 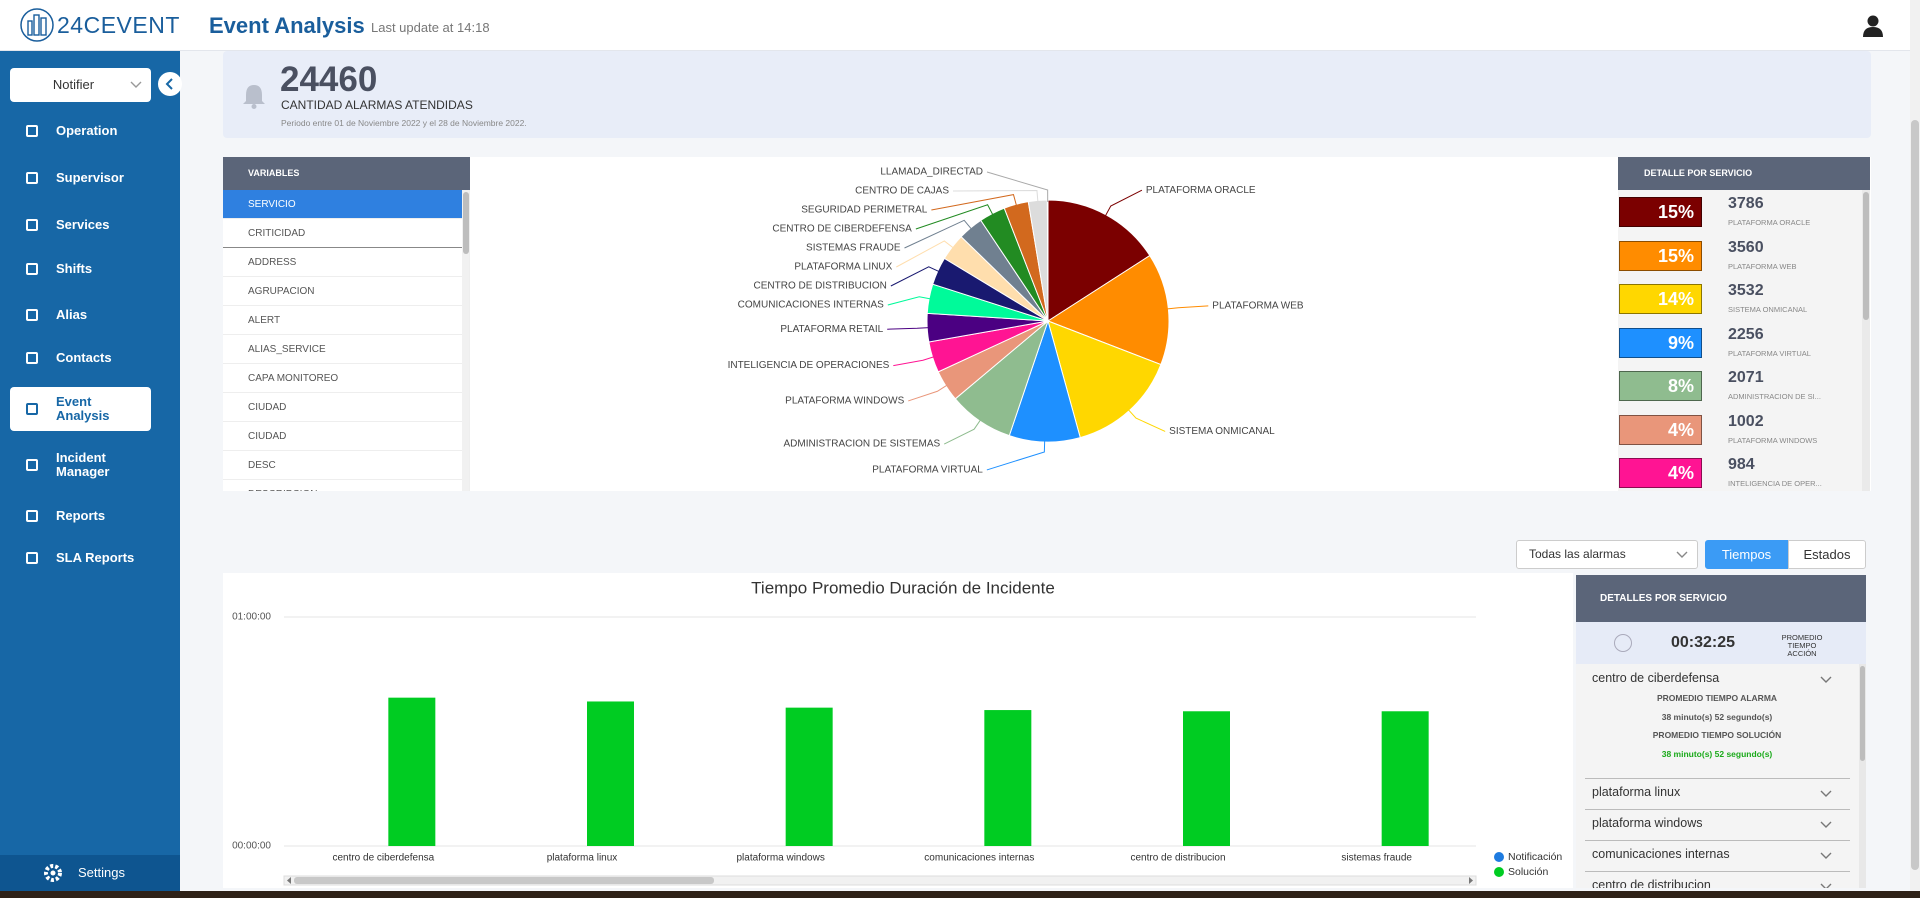 What do you see at coordinates (342, 378) in the screenshot?
I see `variable-item: CAPA MONITOREO` at bounding box center [342, 378].